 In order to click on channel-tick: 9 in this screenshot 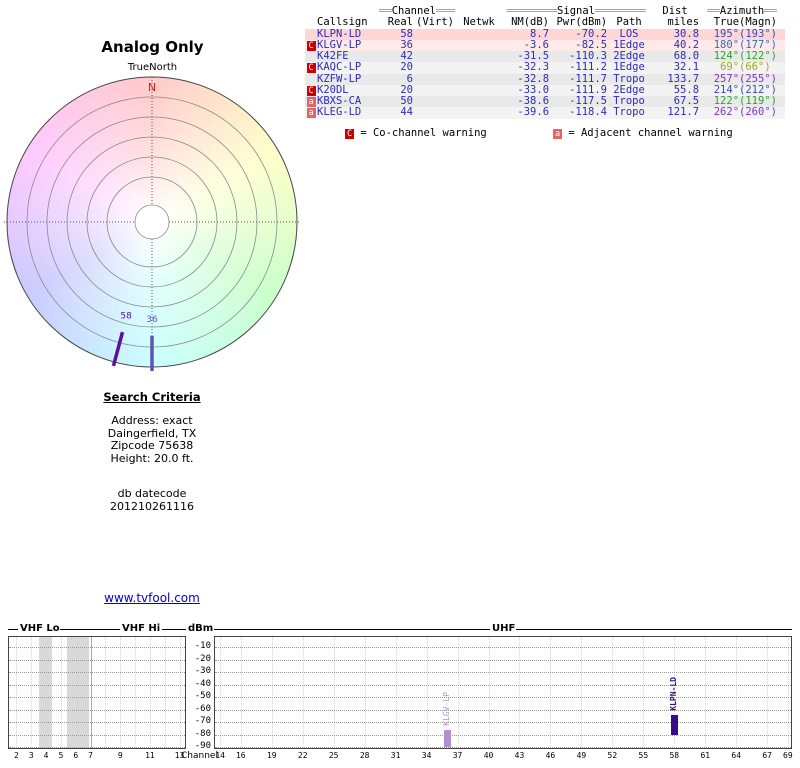, I will do `click(120, 755)`.